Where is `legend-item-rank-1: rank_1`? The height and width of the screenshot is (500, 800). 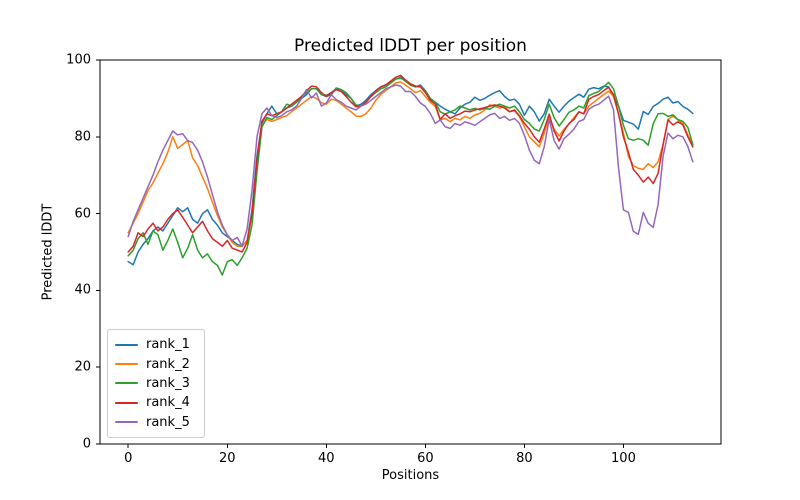
legend-item-rank-1: rank_1 is located at coordinates (155, 344).